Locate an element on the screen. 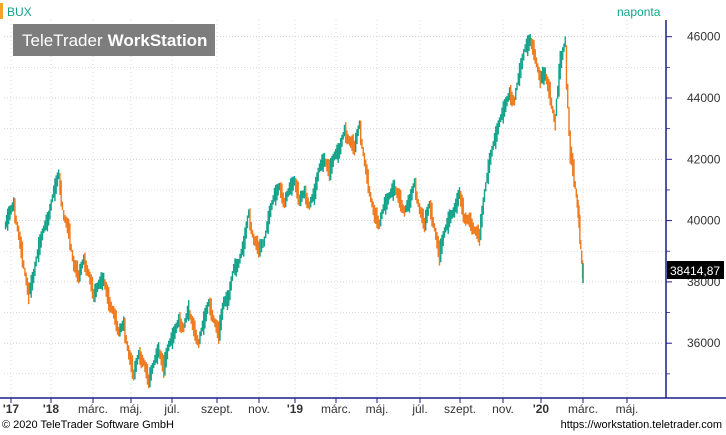 The width and height of the screenshot is (726, 435). x-tick-label-year: '20 is located at coordinates (541, 409).